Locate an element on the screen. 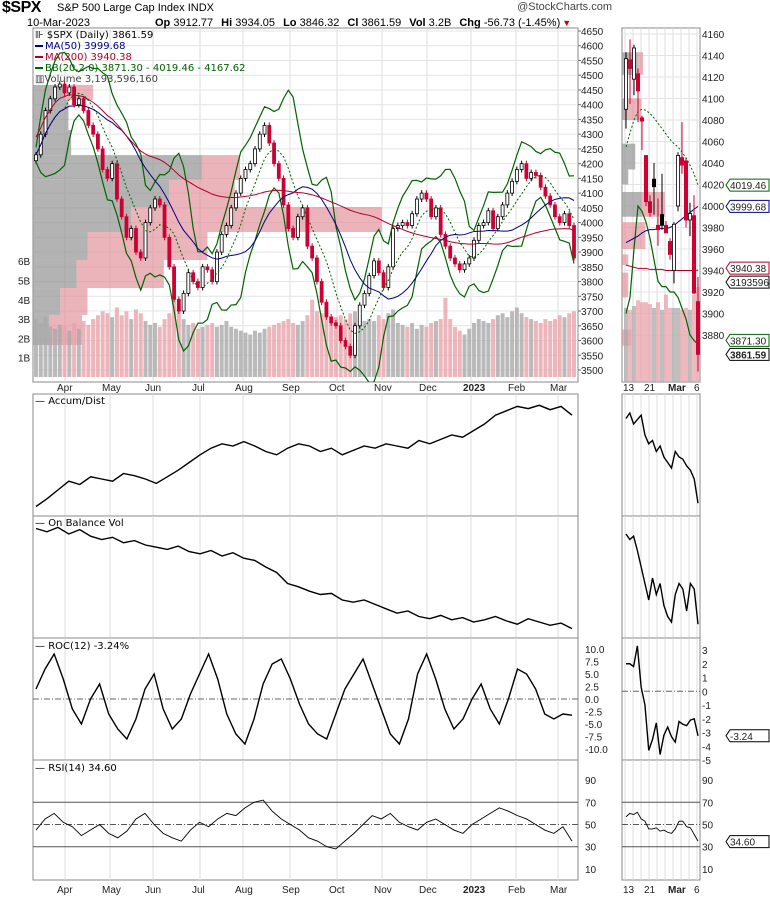 The height and width of the screenshot is (902, 770). chart-date: 10-Mar-2023 is located at coordinates (58, 23).